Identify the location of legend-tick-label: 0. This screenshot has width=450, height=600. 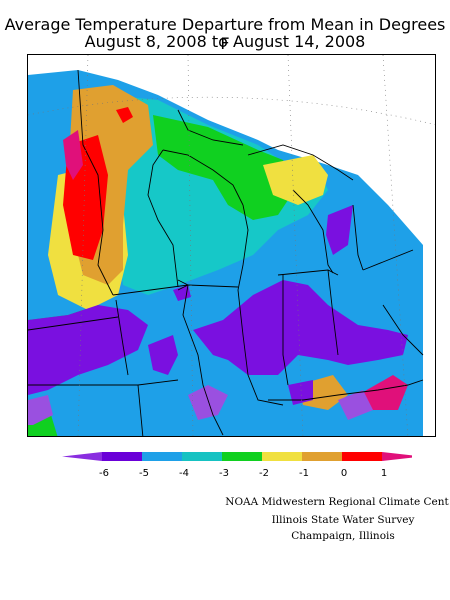
(344, 473).